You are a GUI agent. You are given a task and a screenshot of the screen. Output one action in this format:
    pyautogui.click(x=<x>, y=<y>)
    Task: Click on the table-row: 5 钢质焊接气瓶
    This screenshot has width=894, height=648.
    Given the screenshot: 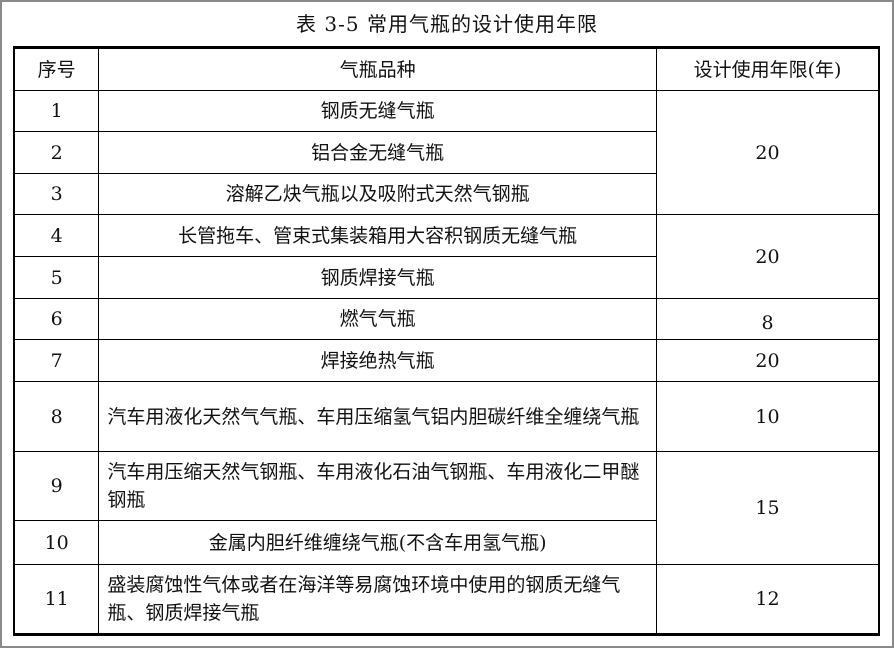 What is the action you would take?
    pyautogui.click(x=446, y=277)
    